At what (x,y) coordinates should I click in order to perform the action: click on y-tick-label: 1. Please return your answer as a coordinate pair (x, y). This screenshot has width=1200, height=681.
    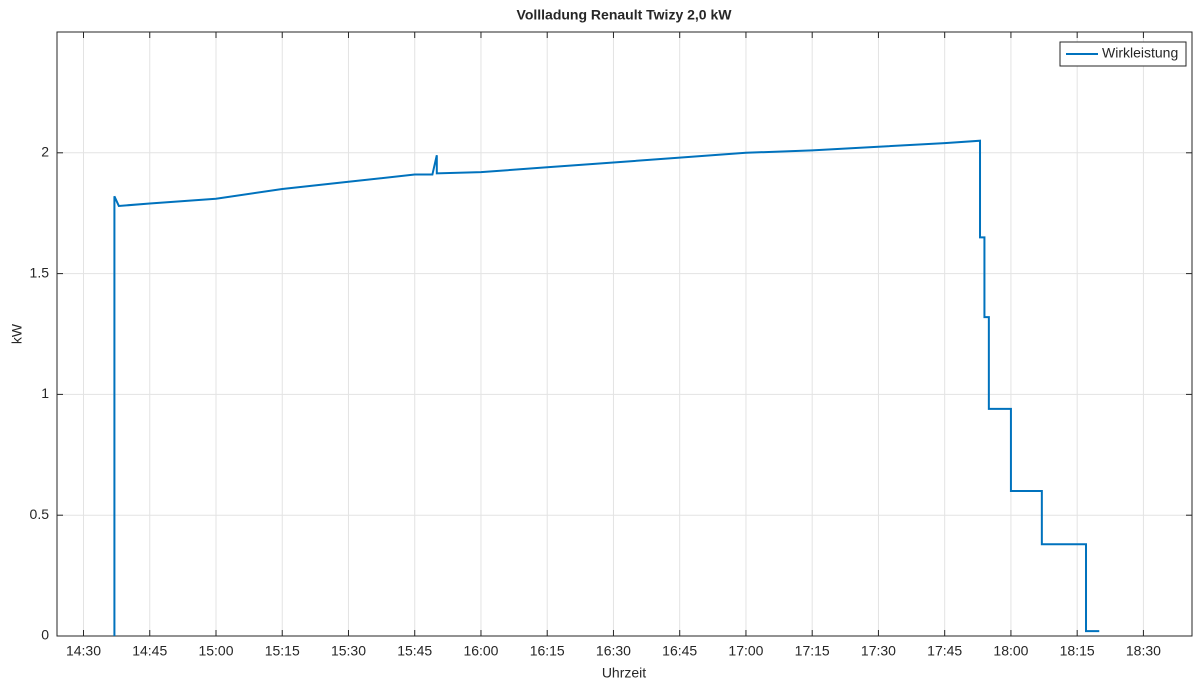
    Looking at the image, I should click on (45, 393).